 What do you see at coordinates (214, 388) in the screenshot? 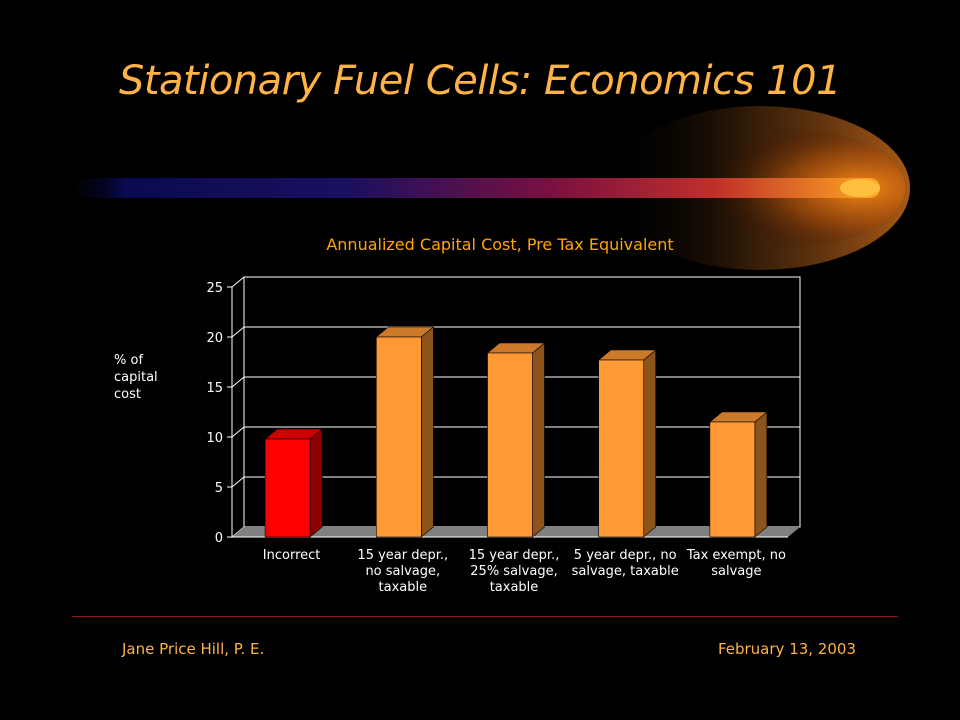
I see `y-tick-label: 15` at bounding box center [214, 388].